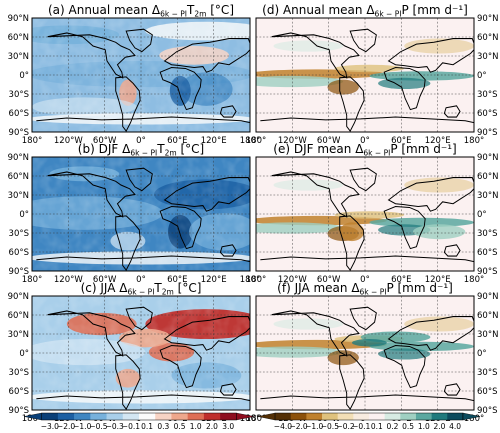 The image size is (500, 433). I want to click on temp-colorbar-tick-label: 1.0, so click(196, 426).